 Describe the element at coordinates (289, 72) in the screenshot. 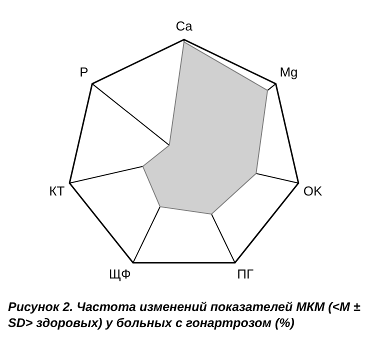

I see `spoke-label: Mg` at that location.